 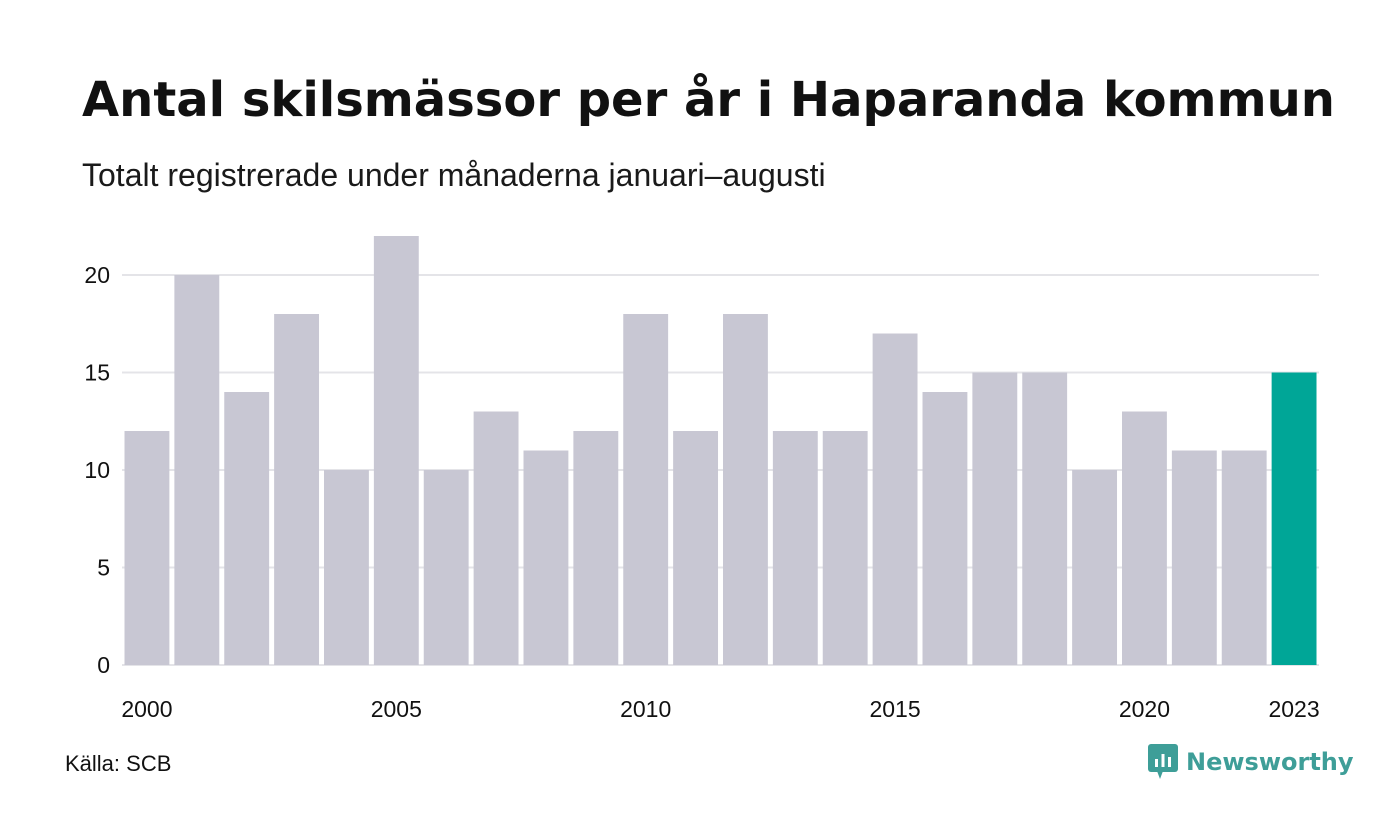 I want to click on bar-2004, so click(x=346, y=567).